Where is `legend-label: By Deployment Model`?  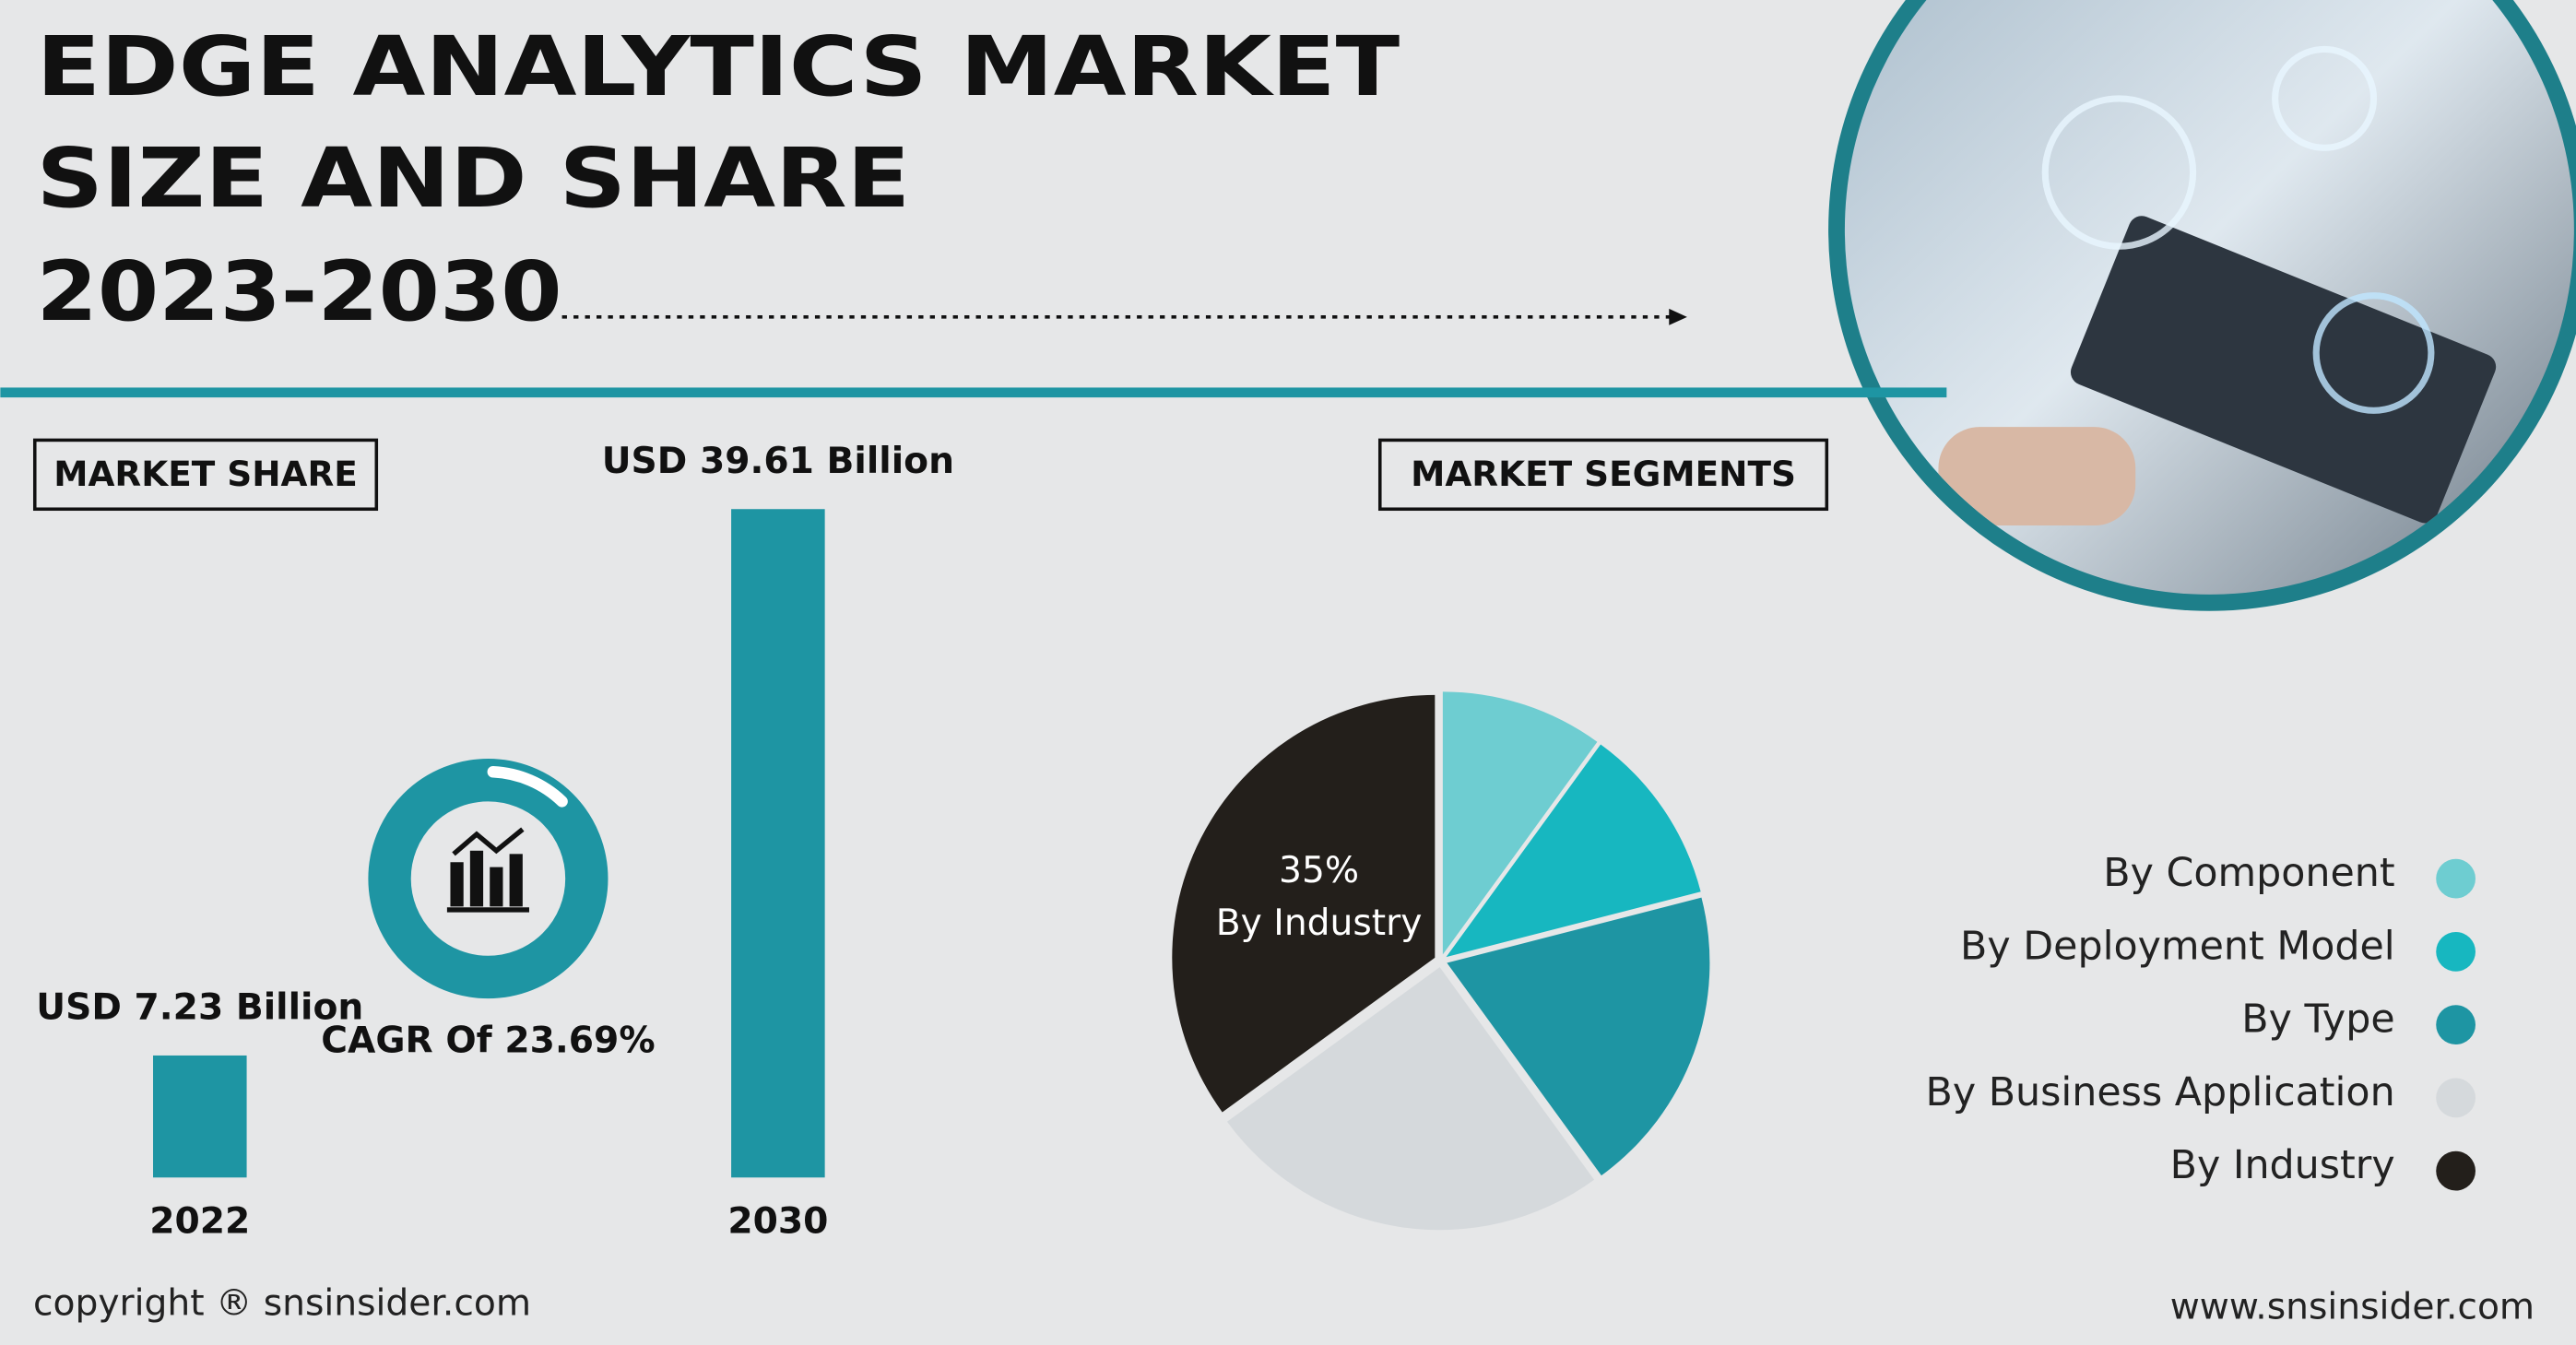
legend-label: By Deployment Model is located at coordinates (2177, 946).